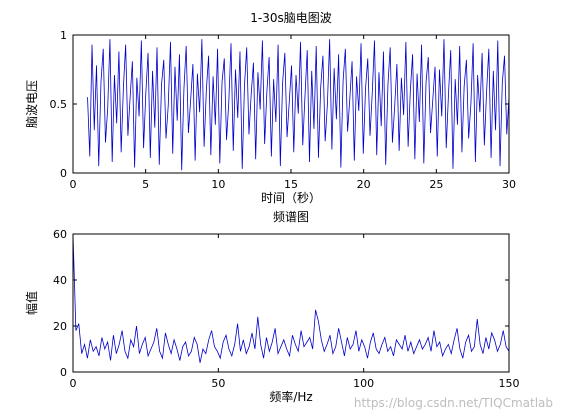  I want to click on spectrum-y-tick-label: 20, so click(60, 326).